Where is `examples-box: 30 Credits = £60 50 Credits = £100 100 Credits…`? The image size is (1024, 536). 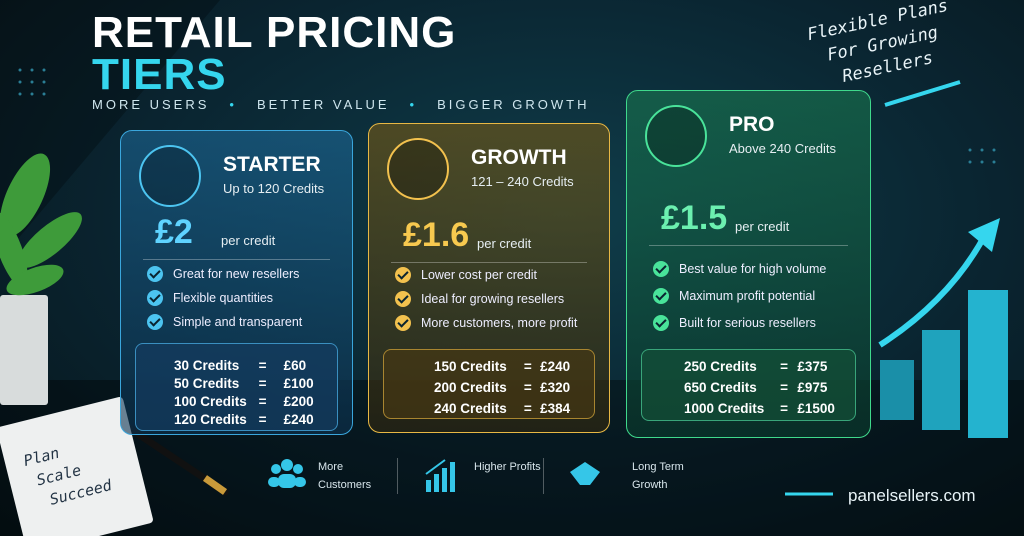 examples-box: 30 Credits = £60 50 Credits = £100 100 Credits… is located at coordinates (236, 387).